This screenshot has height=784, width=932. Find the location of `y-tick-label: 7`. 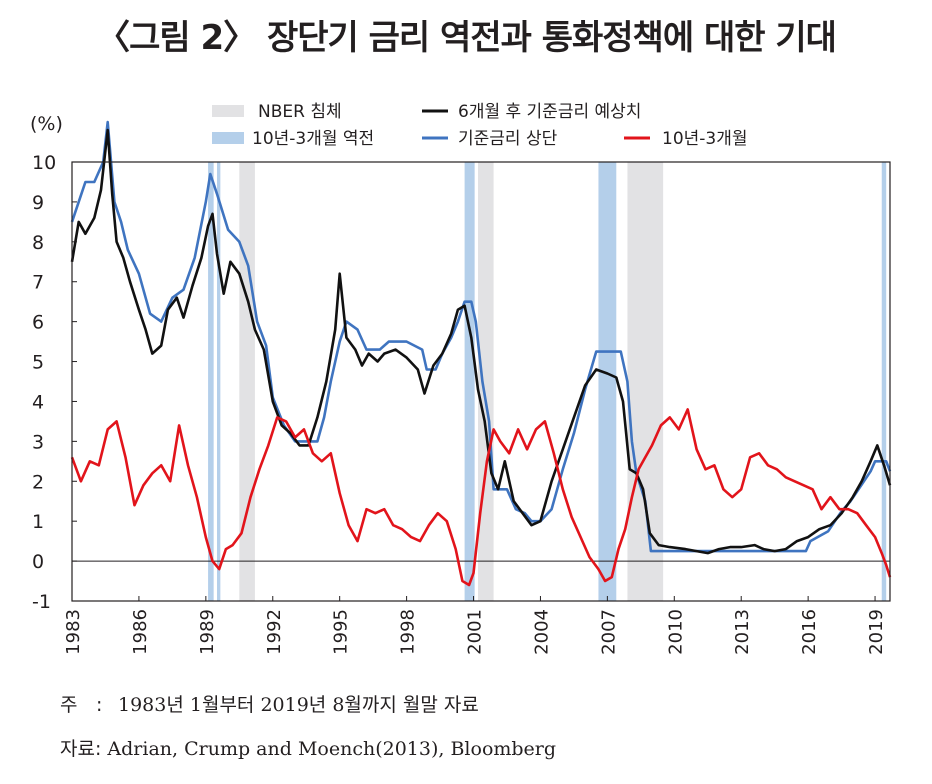

y-tick-label: 7 is located at coordinates (38, 283).